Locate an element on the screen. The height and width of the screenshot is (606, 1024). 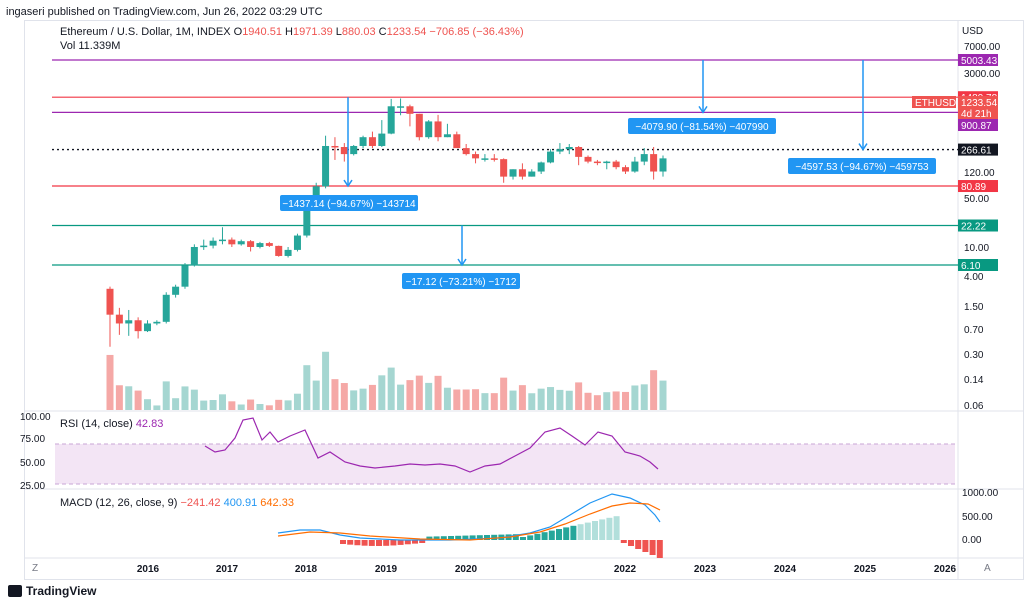
x-tick-label: 2025 is located at coordinates (865, 569).